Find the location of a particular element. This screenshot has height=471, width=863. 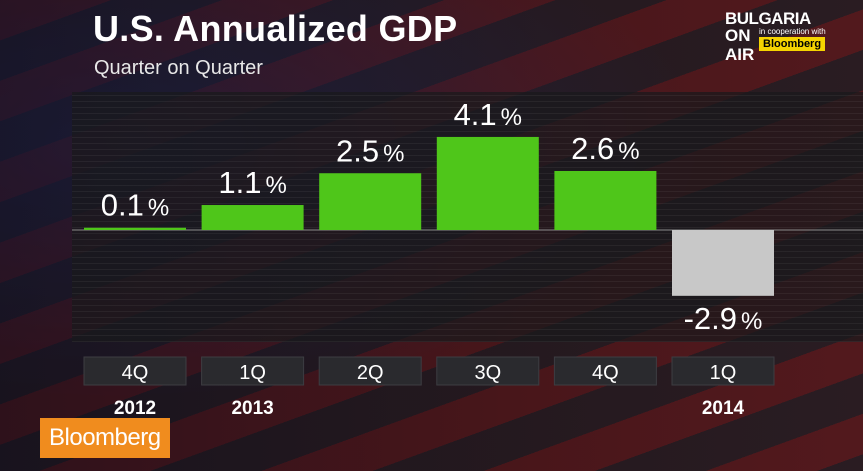

year-label-0: 2012 is located at coordinates (135, 408).